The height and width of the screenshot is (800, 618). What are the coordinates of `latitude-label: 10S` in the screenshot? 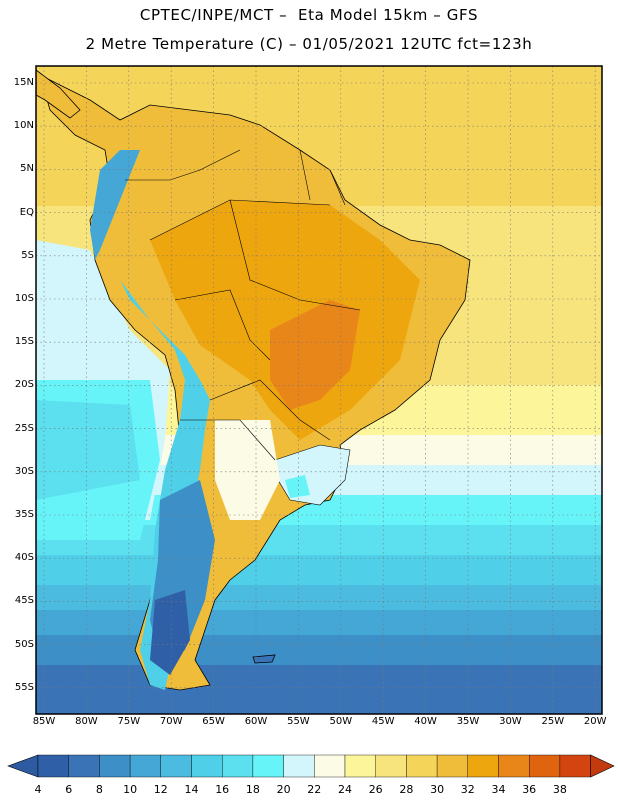 It's located at (24, 298).